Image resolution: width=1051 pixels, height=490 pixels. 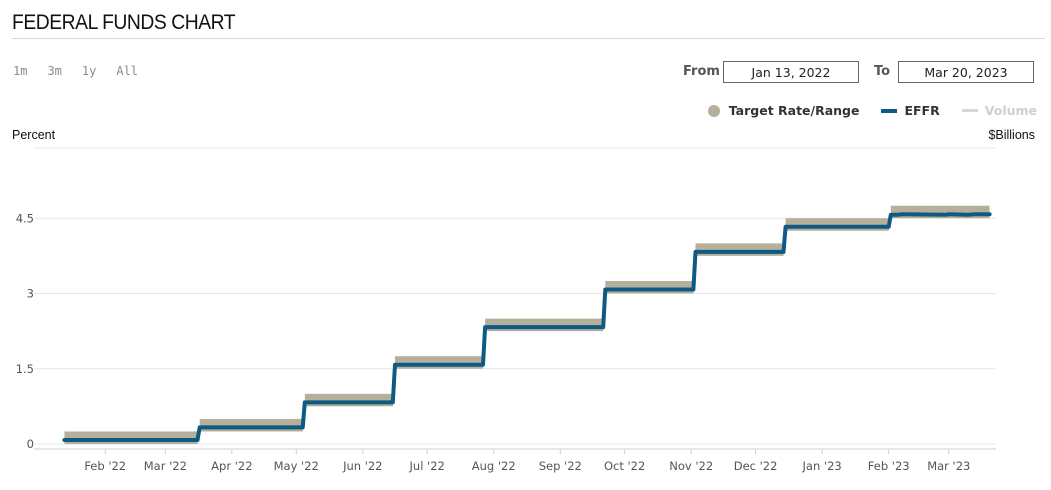 I want to click on circle-icon, so click(x=713, y=110).